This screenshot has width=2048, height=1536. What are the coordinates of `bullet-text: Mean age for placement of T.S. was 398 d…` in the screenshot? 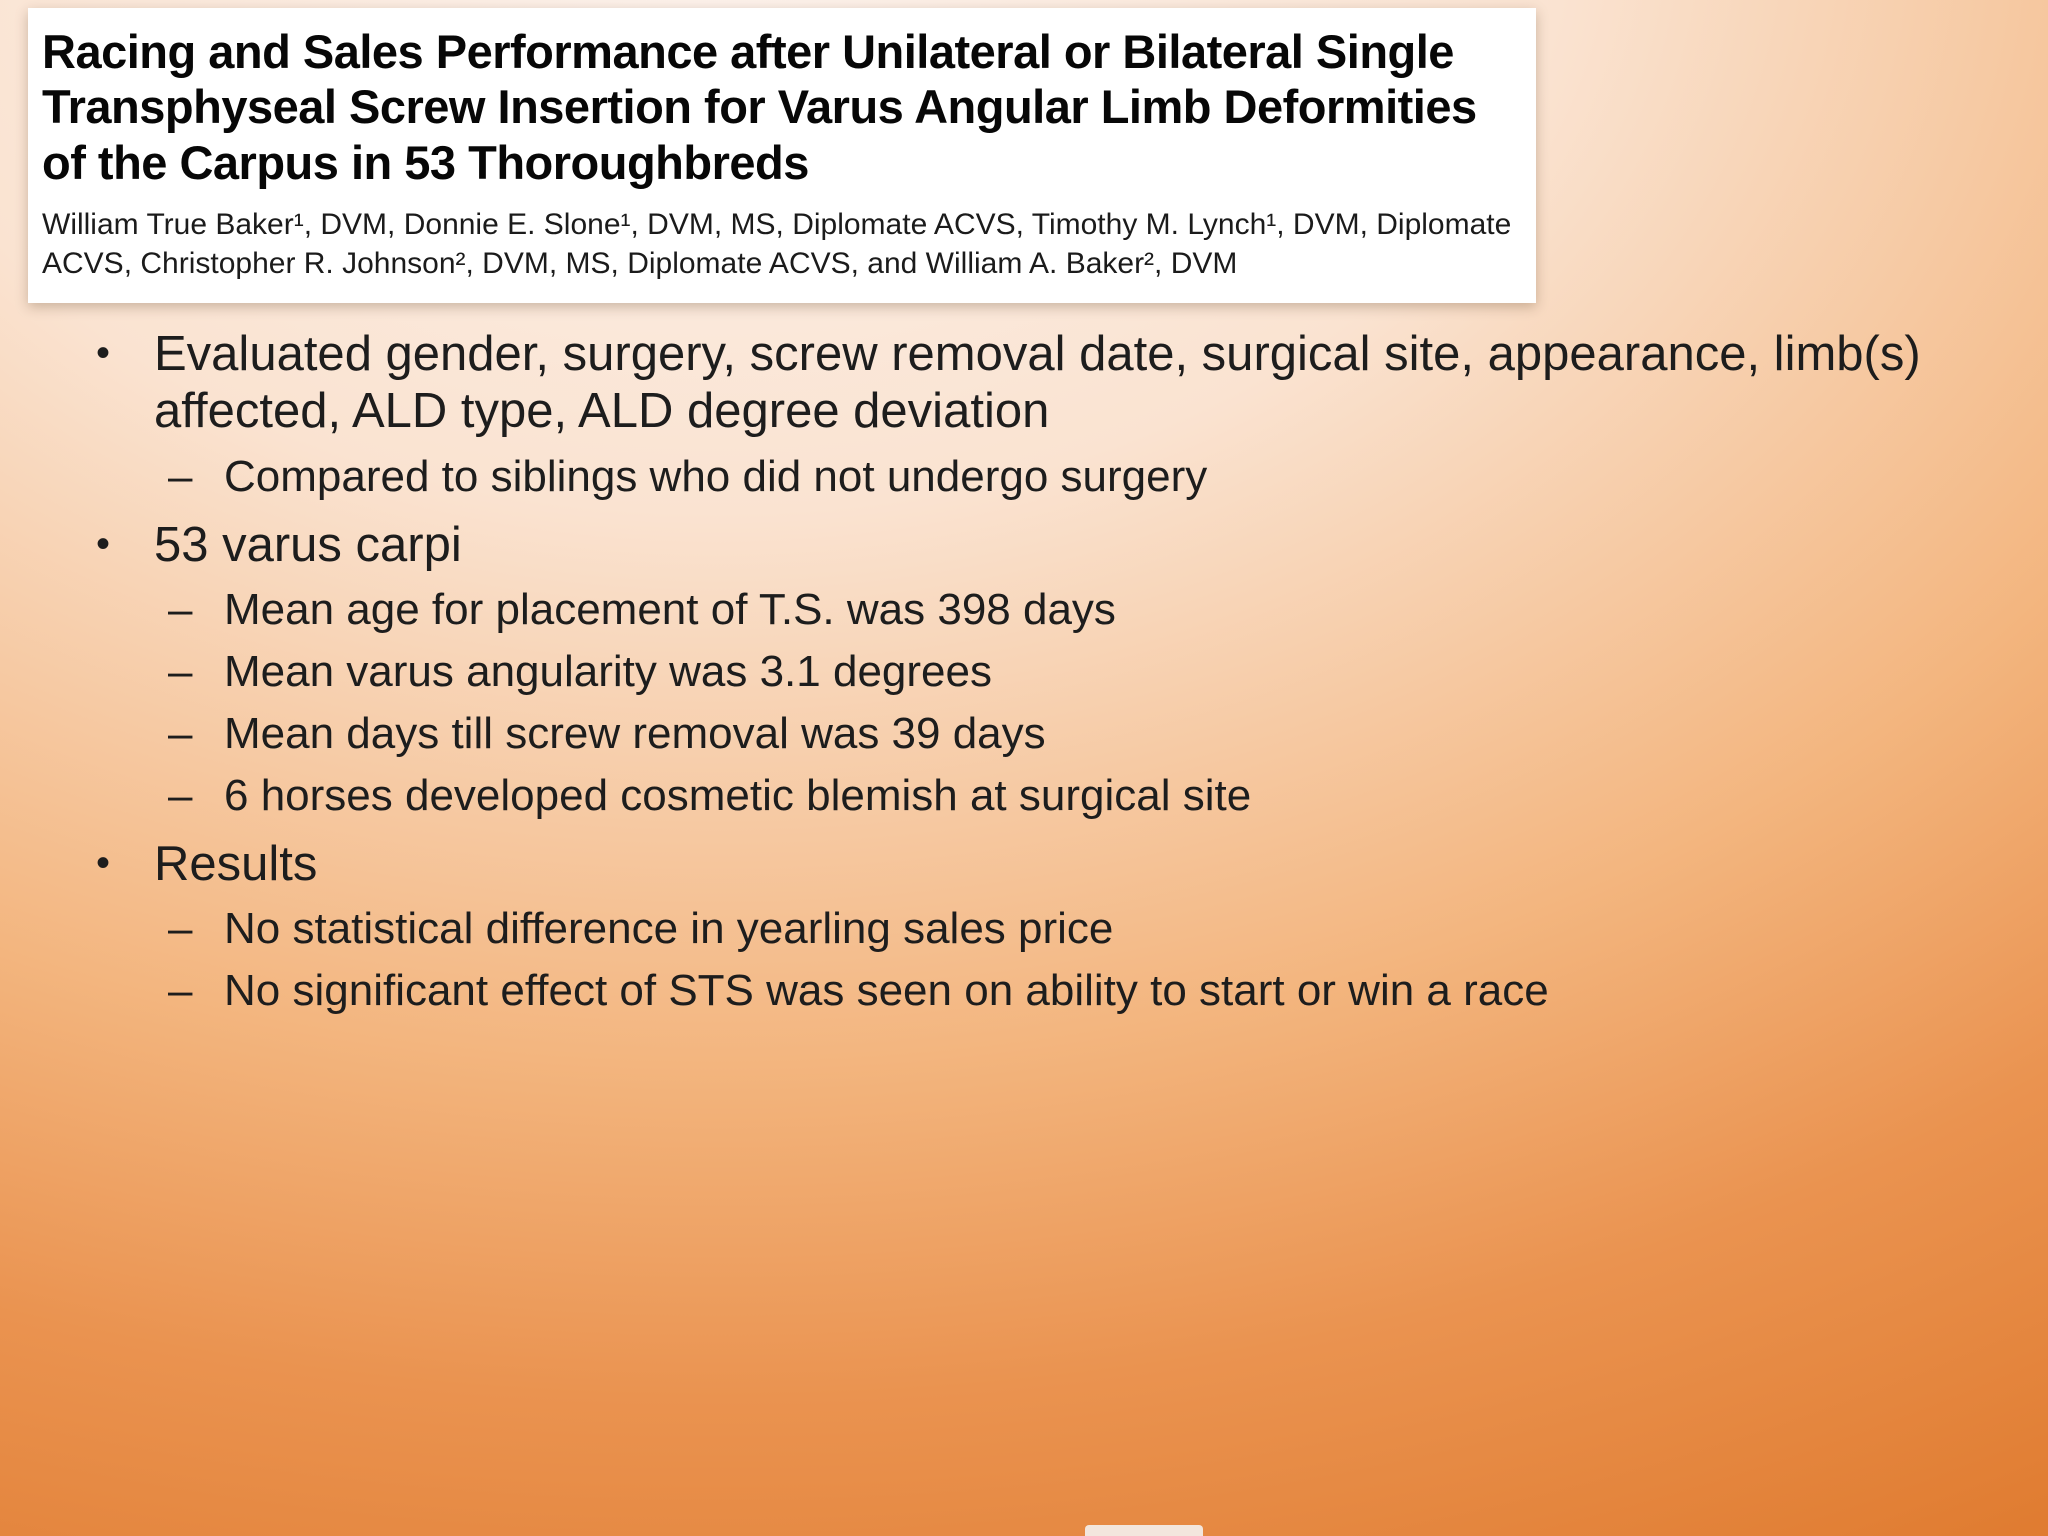 It's located at (670, 609).